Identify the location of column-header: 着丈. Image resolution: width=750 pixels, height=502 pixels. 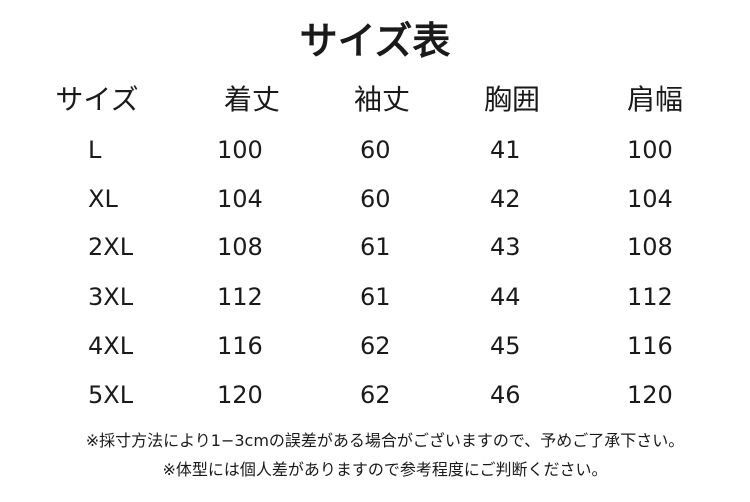
(251, 99).